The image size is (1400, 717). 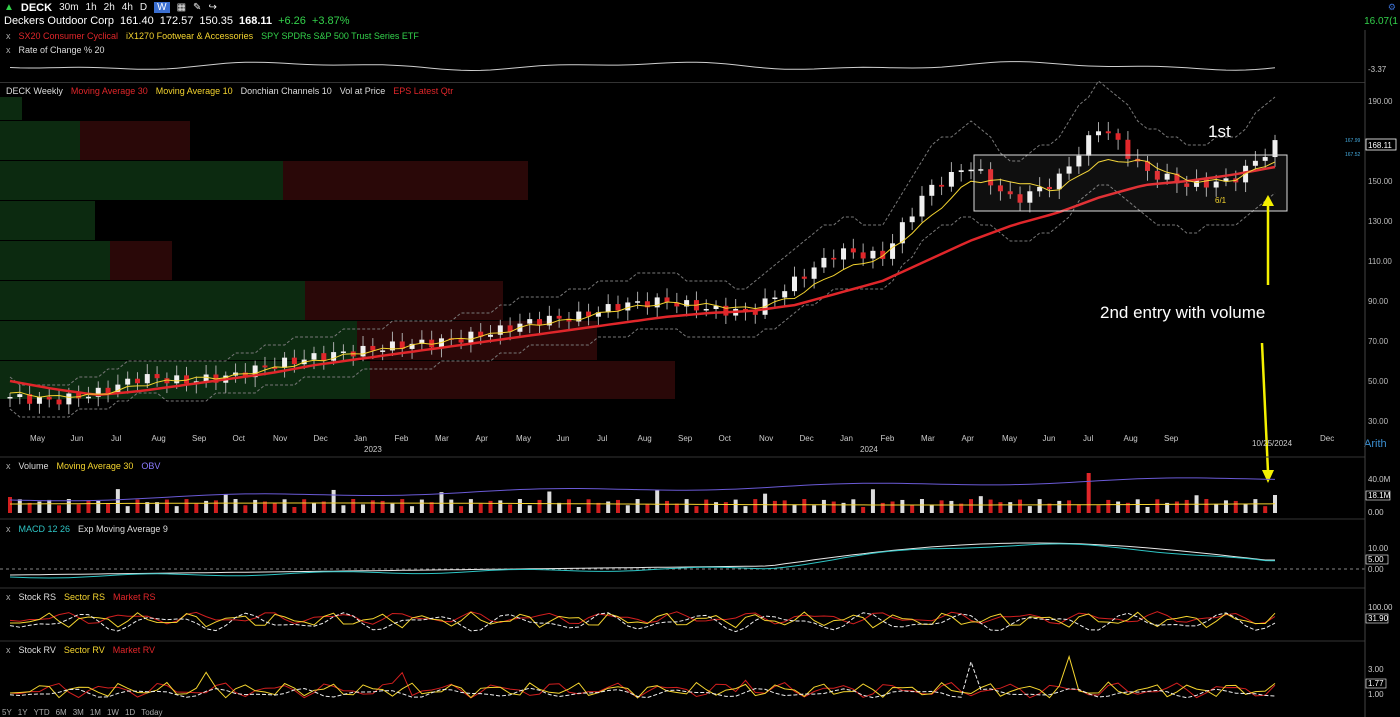 What do you see at coordinates (95, 466) in the screenshot?
I see `study-vol-ma30: Moving Average 30` at bounding box center [95, 466].